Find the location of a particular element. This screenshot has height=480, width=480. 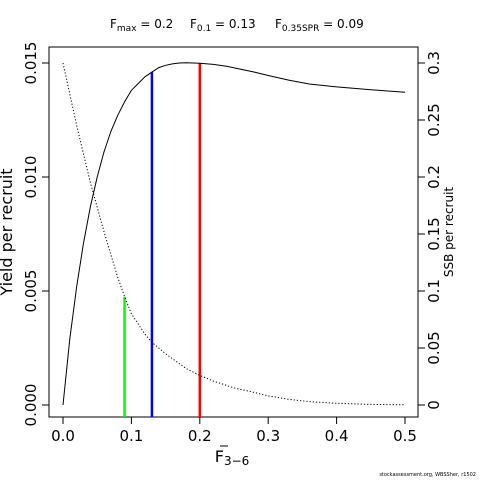

footer-credit: stockassessment.org, WBSSher, r1502 is located at coordinates (427, 475).